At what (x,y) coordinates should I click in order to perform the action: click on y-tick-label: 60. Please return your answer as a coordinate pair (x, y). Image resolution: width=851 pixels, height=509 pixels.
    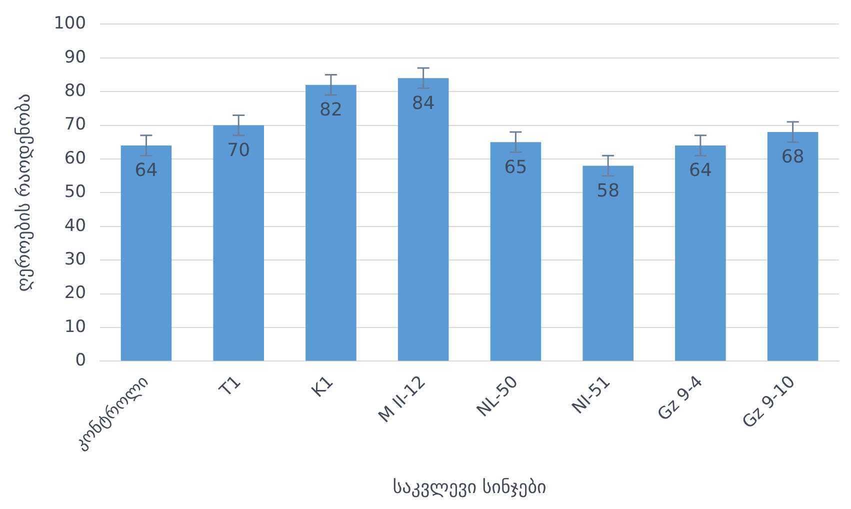
    Looking at the image, I should click on (75, 158).